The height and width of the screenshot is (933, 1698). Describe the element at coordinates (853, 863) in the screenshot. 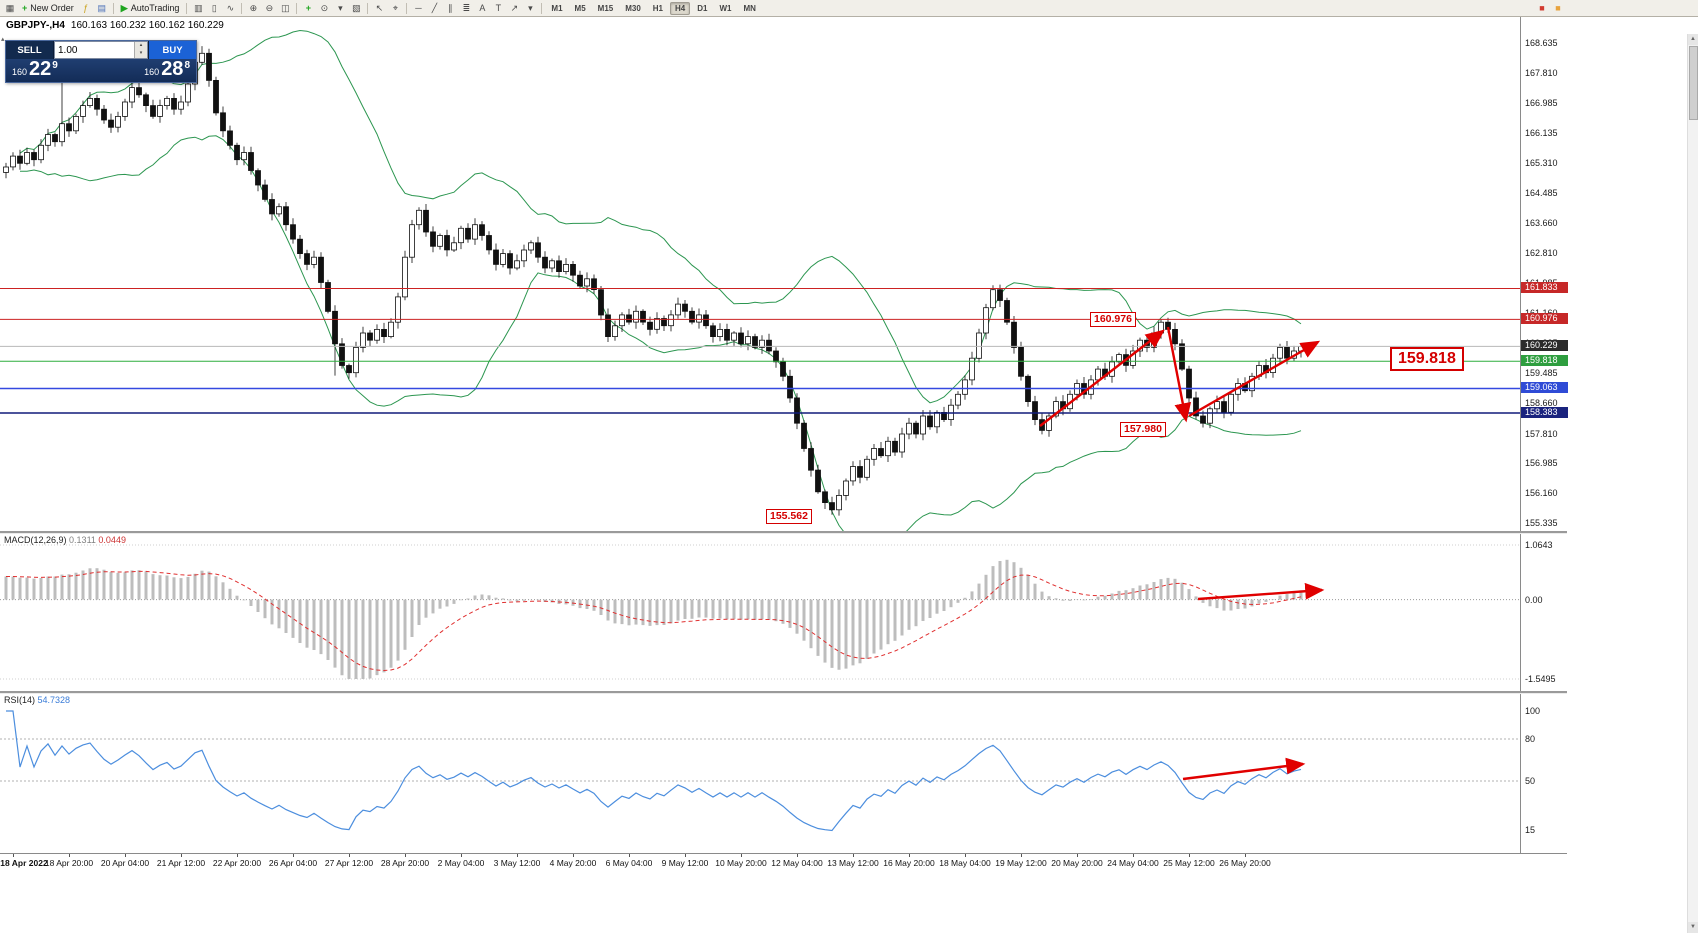

I see `time-axis-label: 13 May 12:00` at that location.